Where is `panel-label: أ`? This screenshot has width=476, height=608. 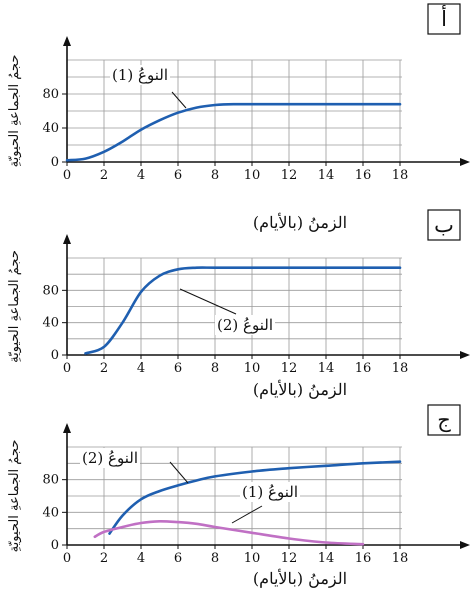 panel-label: أ is located at coordinates (444, 17).